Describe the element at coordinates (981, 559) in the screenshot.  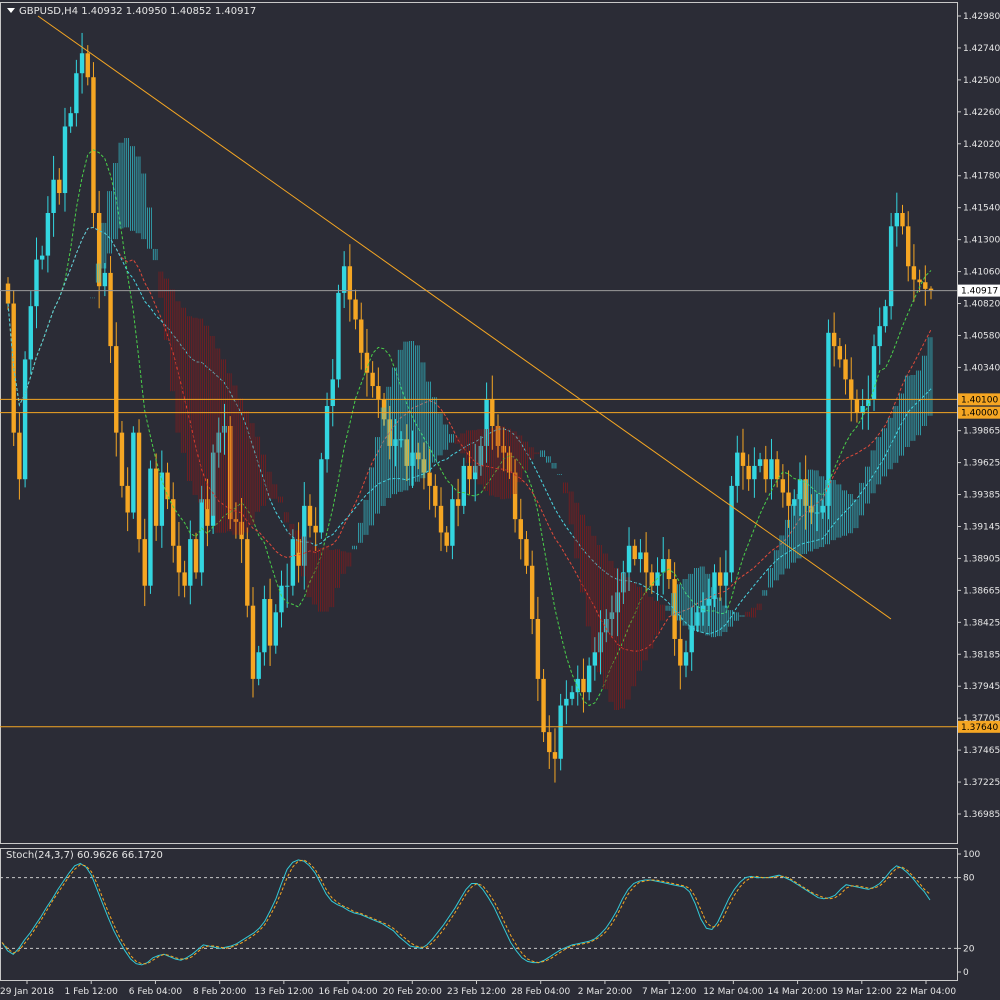
I see `price-tick-label: 1.38905` at that location.